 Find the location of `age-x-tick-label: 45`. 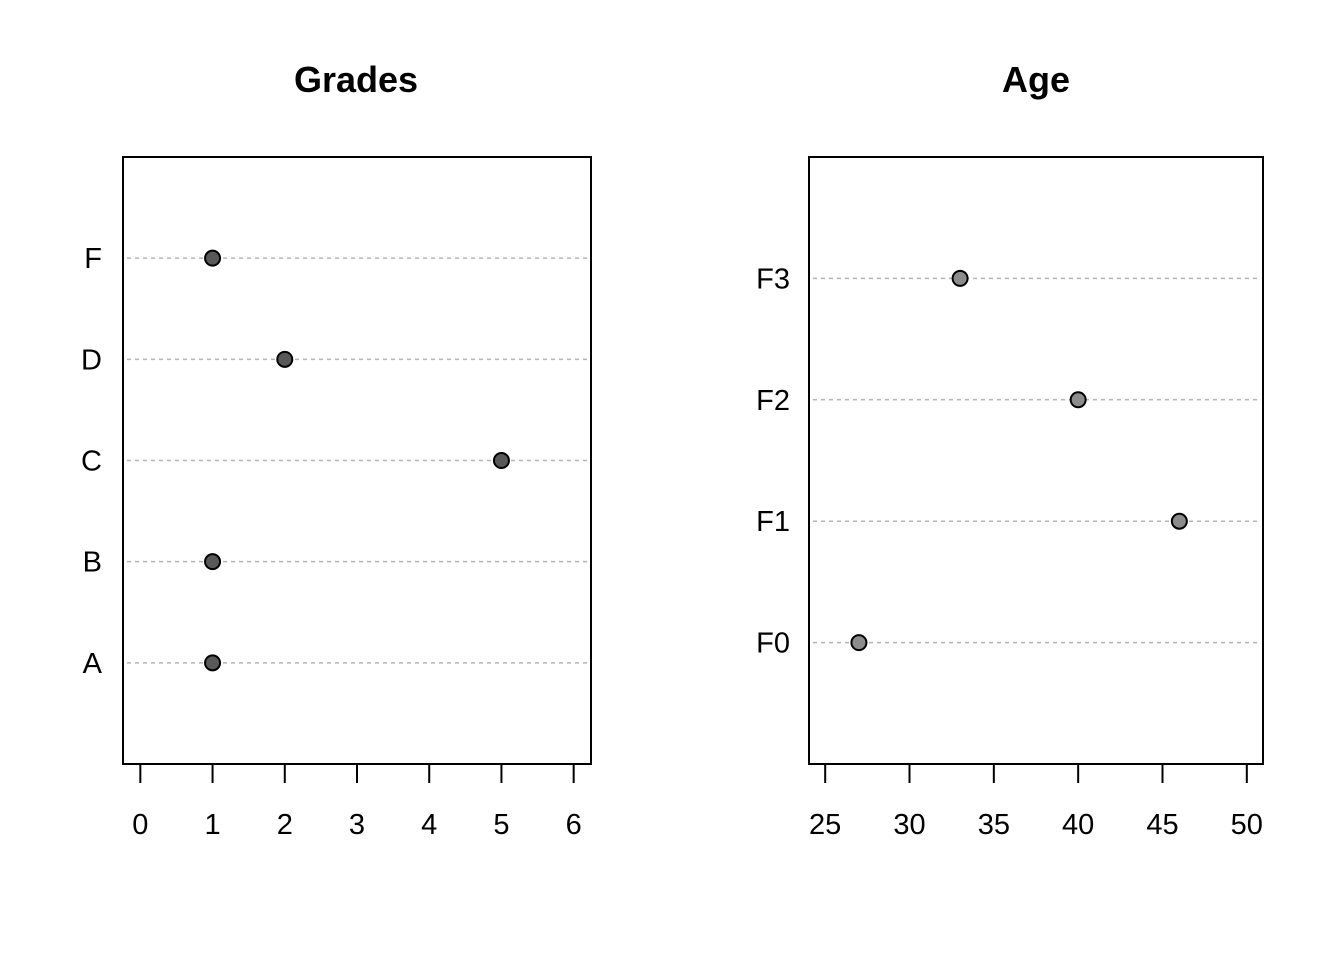

age-x-tick-label: 45 is located at coordinates (1162, 825).